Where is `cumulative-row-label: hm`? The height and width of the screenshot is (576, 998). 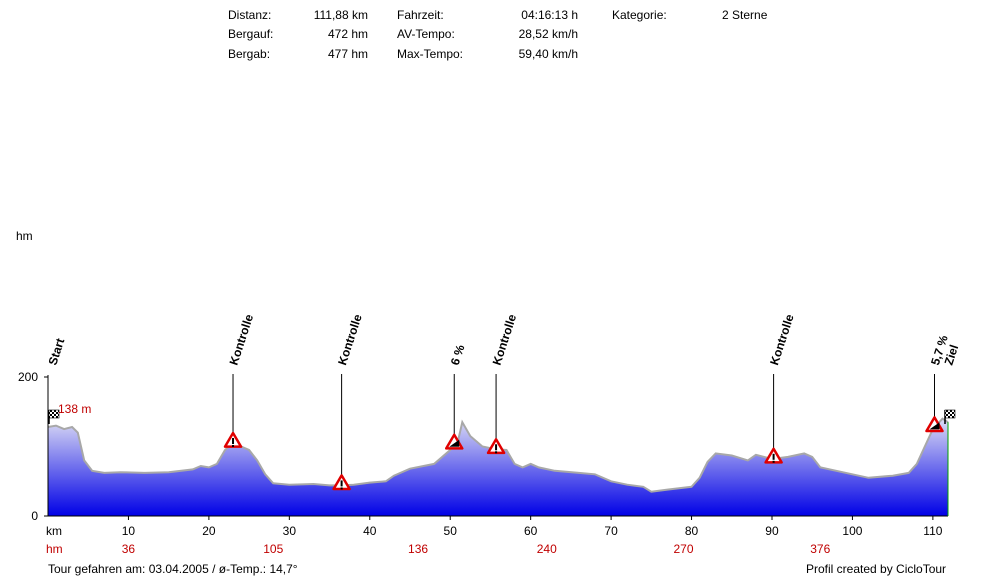 cumulative-row-label: hm is located at coordinates (54, 549).